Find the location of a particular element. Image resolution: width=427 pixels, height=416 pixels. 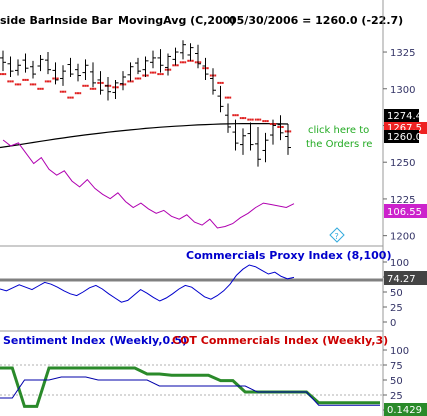

sentiment-layer is located at coordinates (191, 386).